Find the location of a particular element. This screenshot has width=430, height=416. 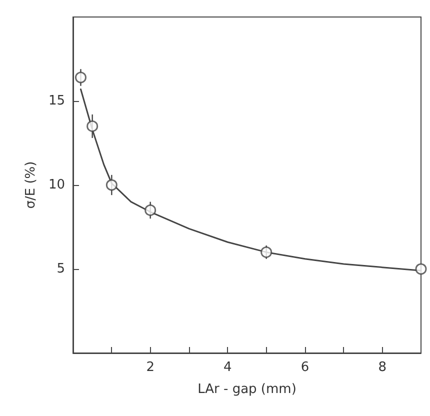

y-tick-label: 10 is located at coordinates (56, 185).